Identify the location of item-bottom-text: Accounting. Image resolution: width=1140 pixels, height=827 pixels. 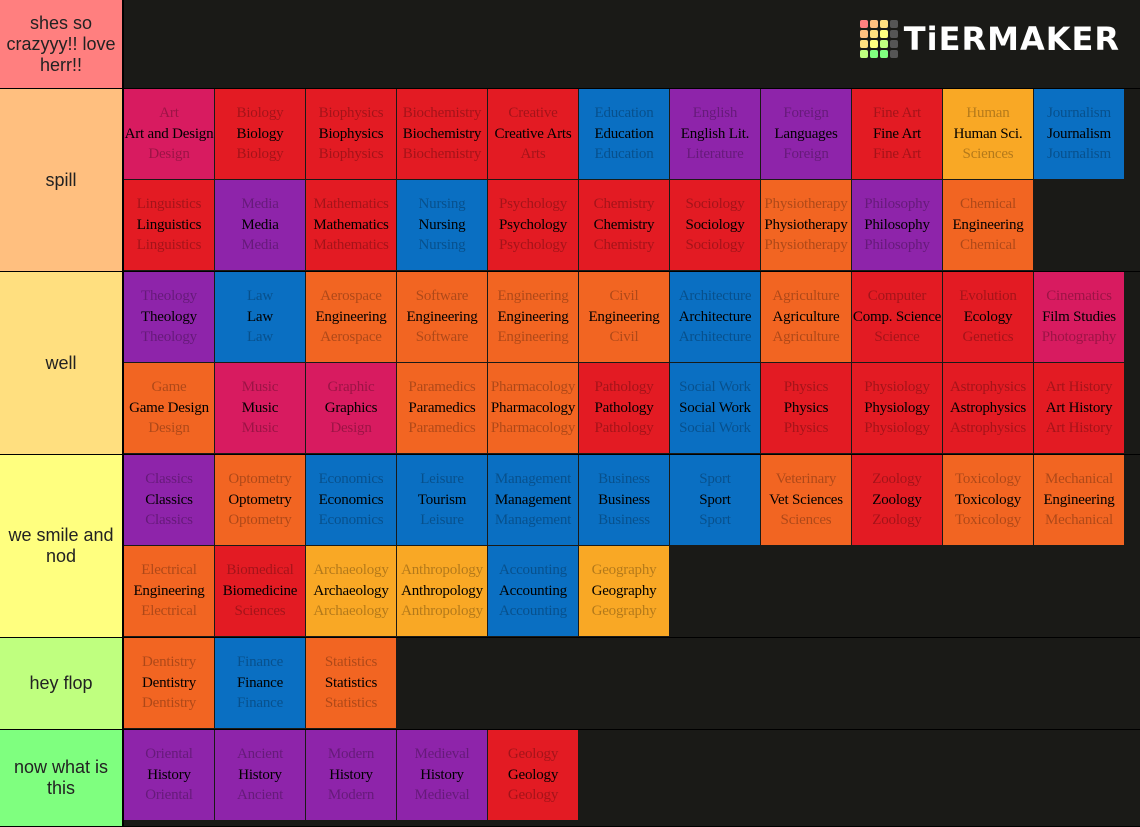
(533, 611).